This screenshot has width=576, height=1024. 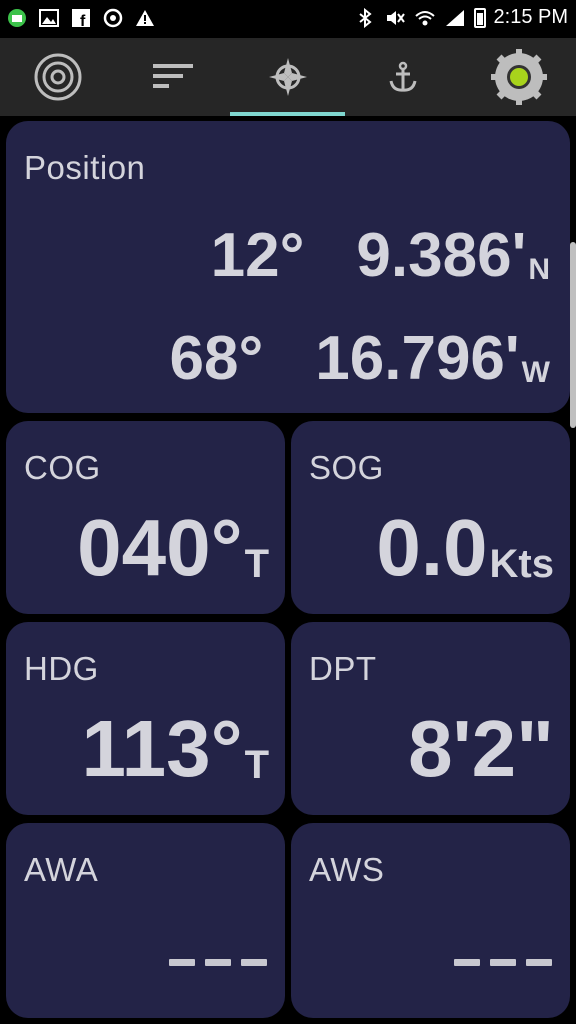 What do you see at coordinates (425, 18) in the screenshot?
I see `wifi-icon` at bounding box center [425, 18].